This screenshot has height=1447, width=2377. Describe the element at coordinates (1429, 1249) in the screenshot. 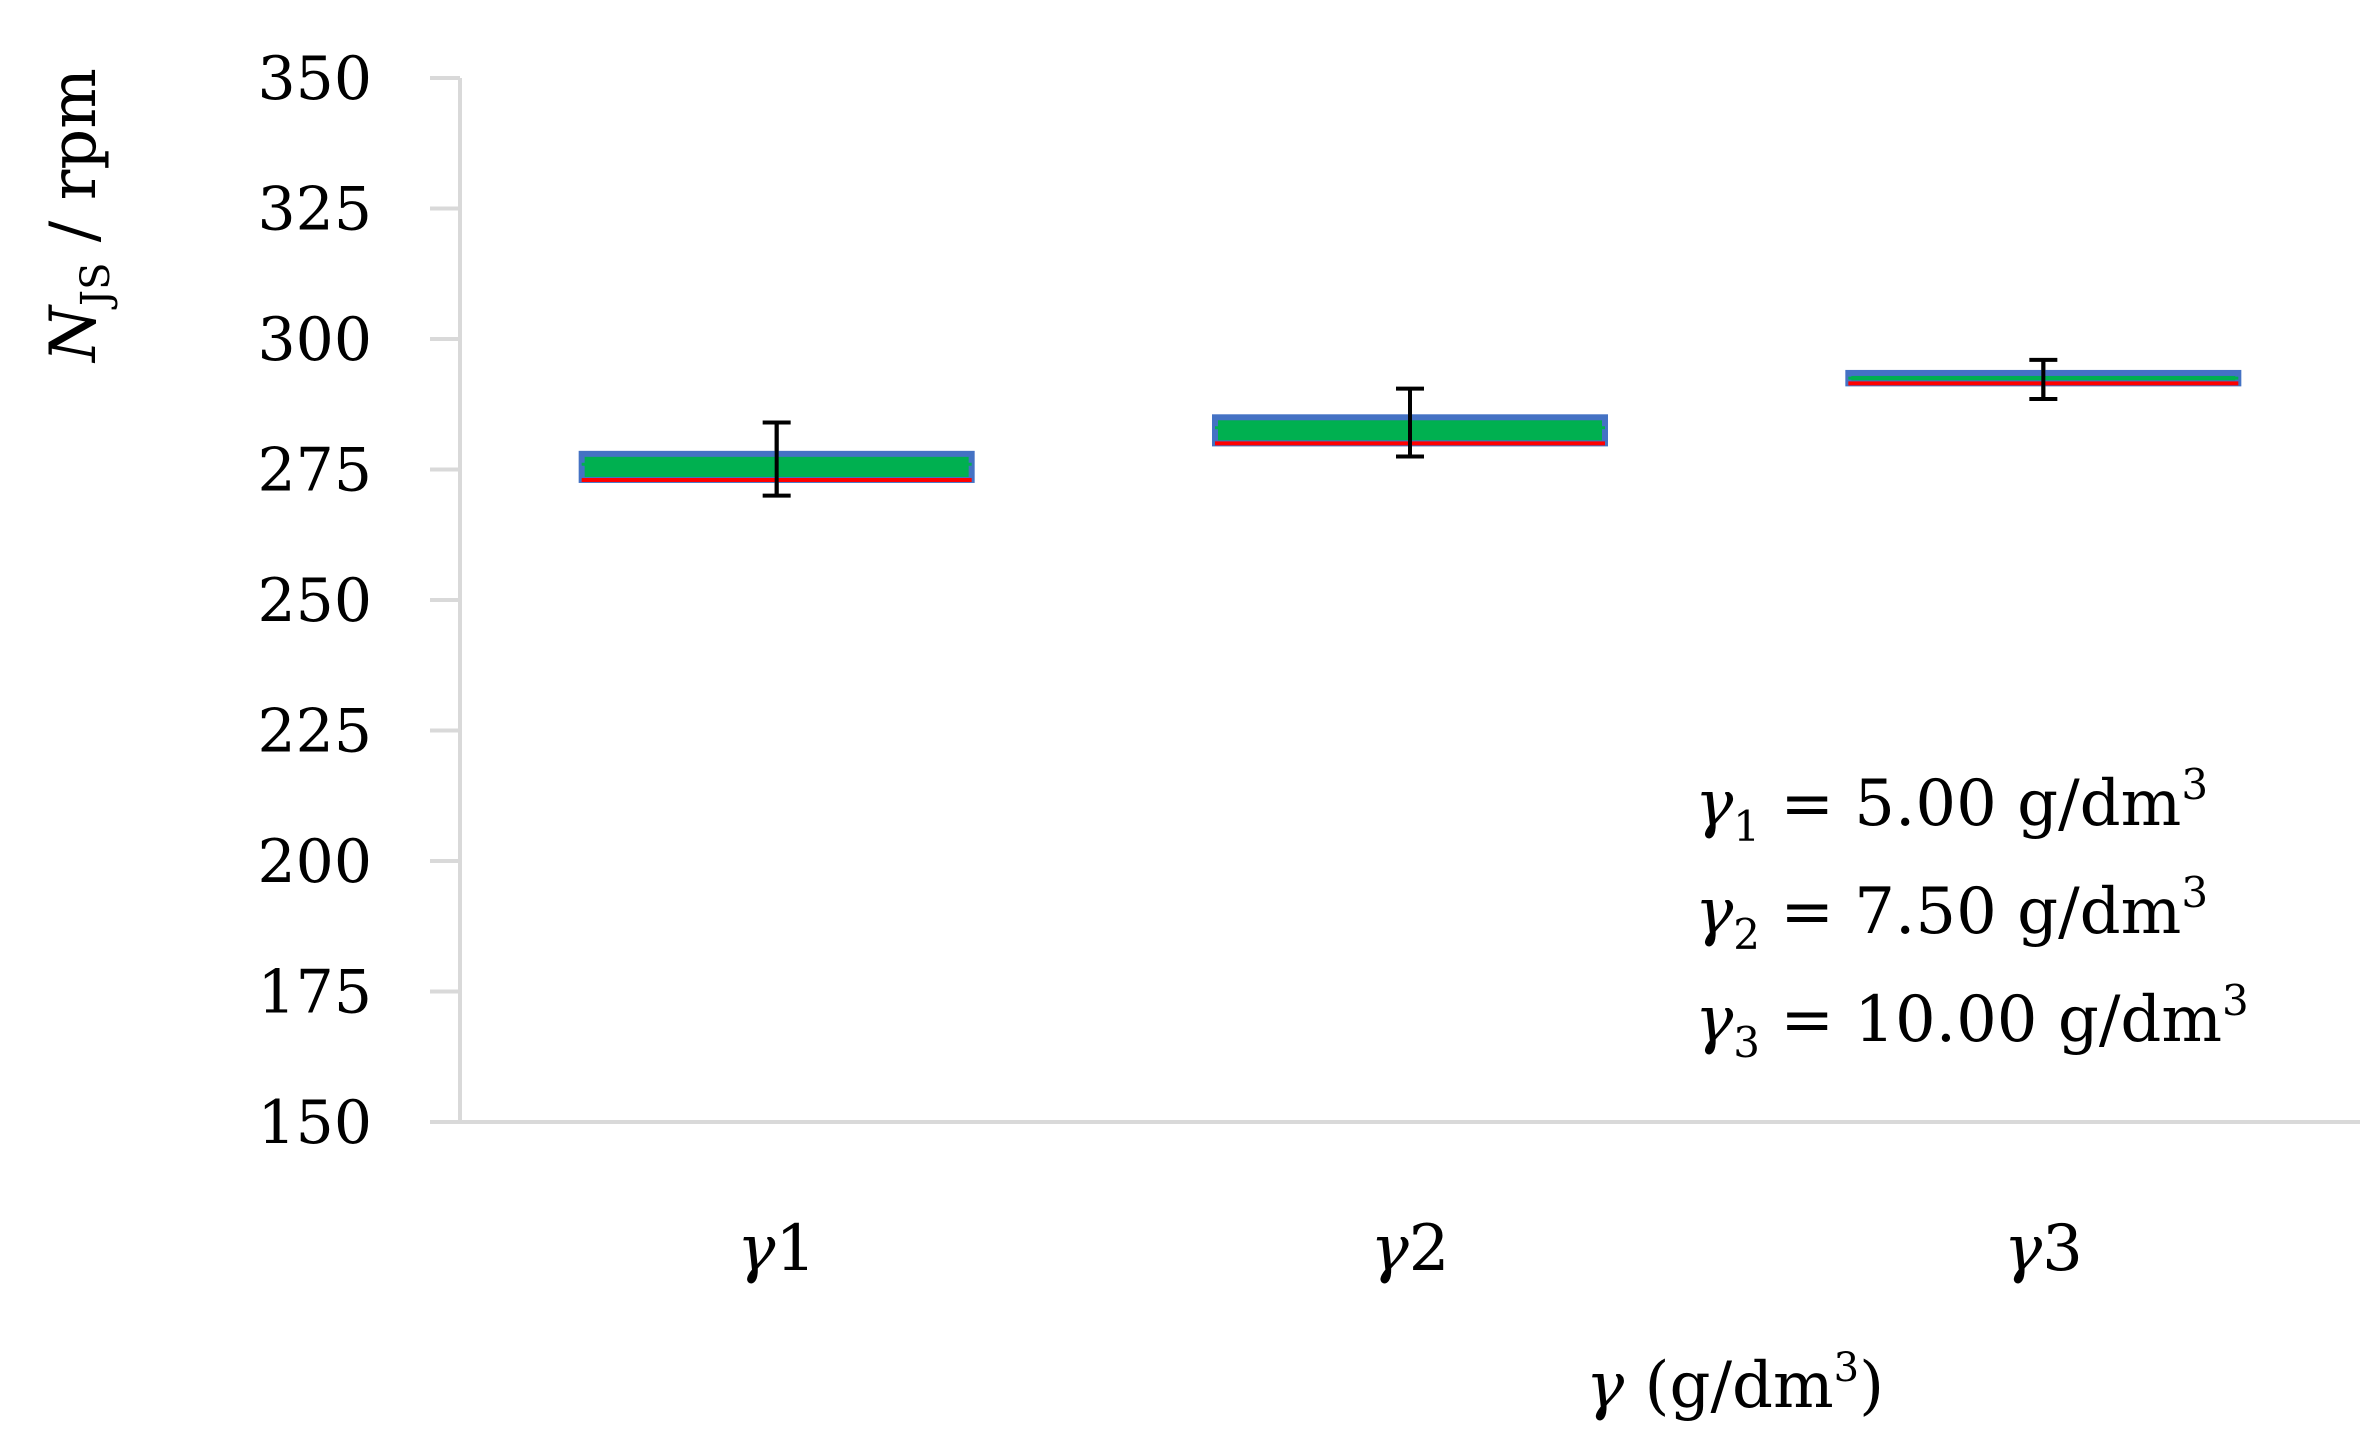

I see `category-index: 2` at that location.